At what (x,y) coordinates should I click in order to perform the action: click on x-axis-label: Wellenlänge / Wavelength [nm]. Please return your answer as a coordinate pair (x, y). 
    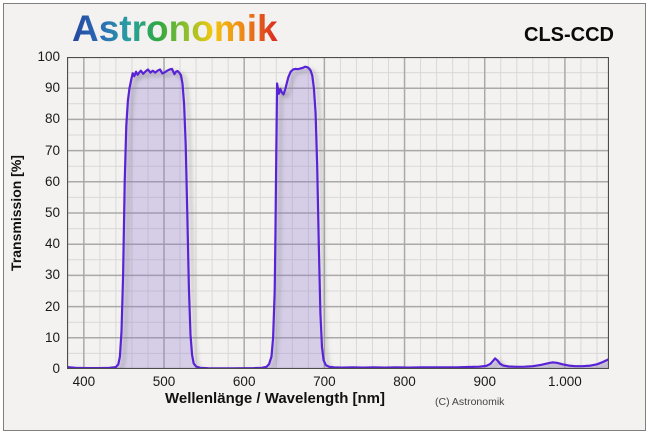
    Looking at the image, I should click on (275, 398).